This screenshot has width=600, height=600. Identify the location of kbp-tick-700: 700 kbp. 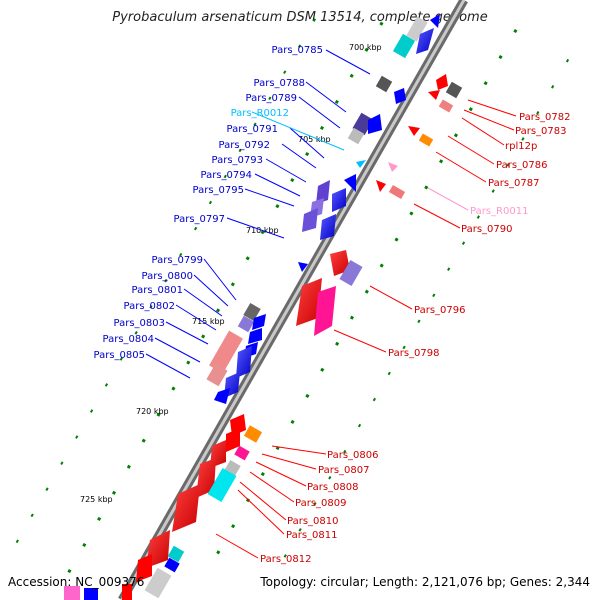
(365, 47).